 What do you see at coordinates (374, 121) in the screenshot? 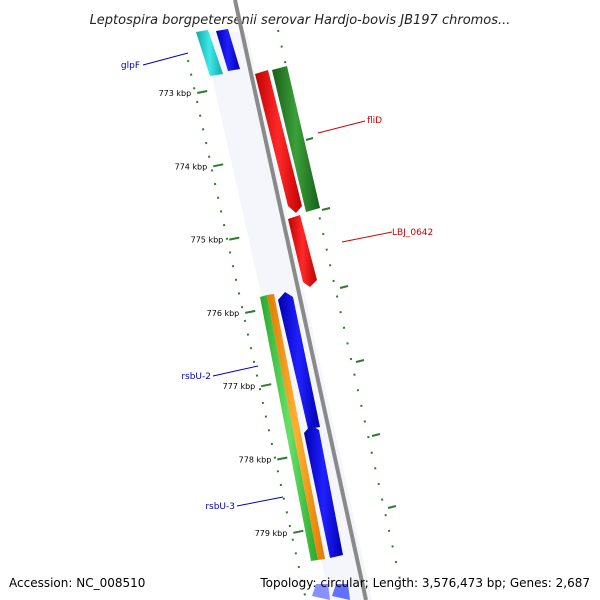
I see `gene-label-fliD: fliD` at bounding box center [374, 121].